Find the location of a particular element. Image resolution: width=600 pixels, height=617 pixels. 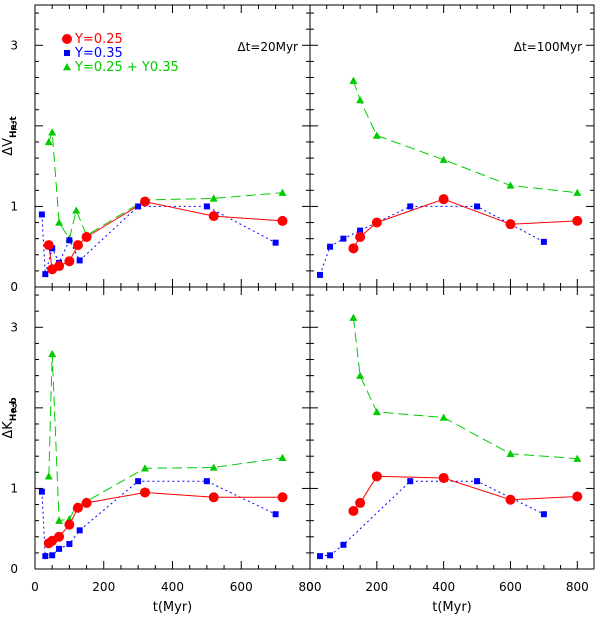

y-tick-label: 3 is located at coordinates (14, 45).